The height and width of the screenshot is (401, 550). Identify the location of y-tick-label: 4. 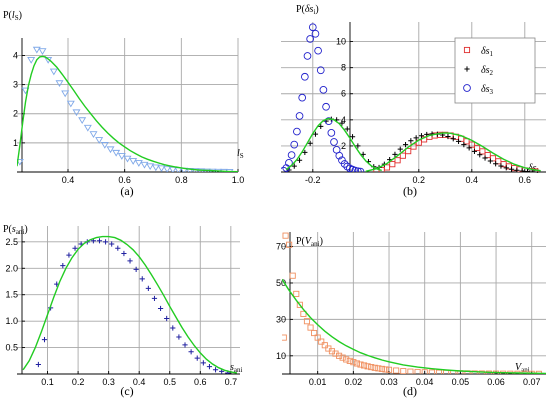
(343, 120).